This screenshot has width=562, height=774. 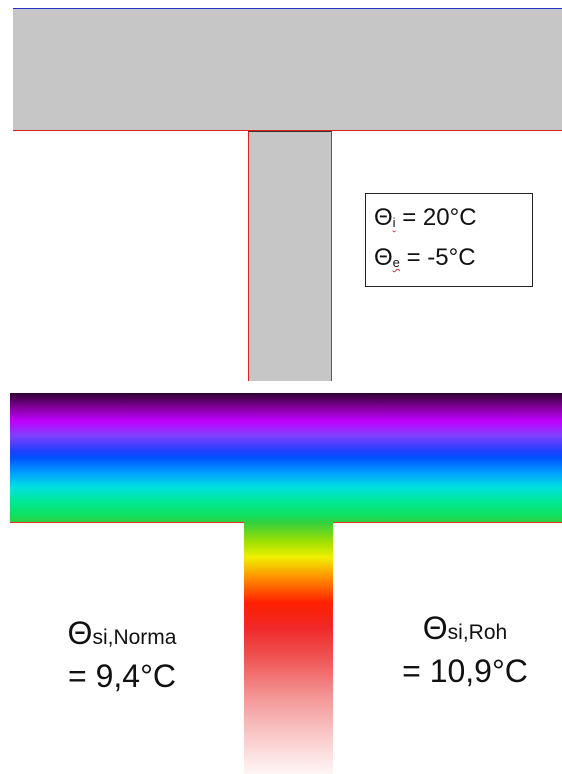 What do you see at coordinates (449, 240) in the screenshot?
I see `boundary-conditions-box: Θi = 20°C Θe = -5°C` at bounding box center [449, 240].